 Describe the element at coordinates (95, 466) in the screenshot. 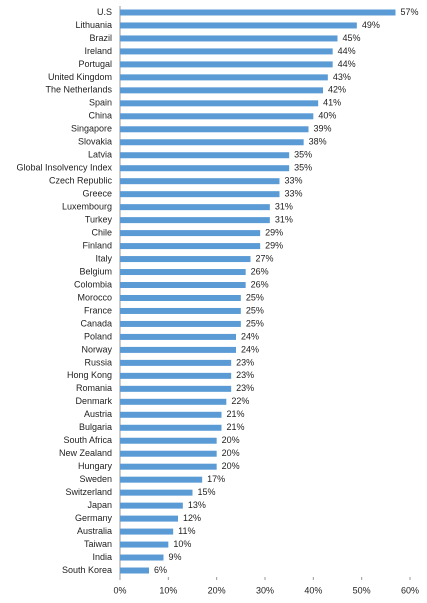

I see `y-tick-label: Hungary` at that location.